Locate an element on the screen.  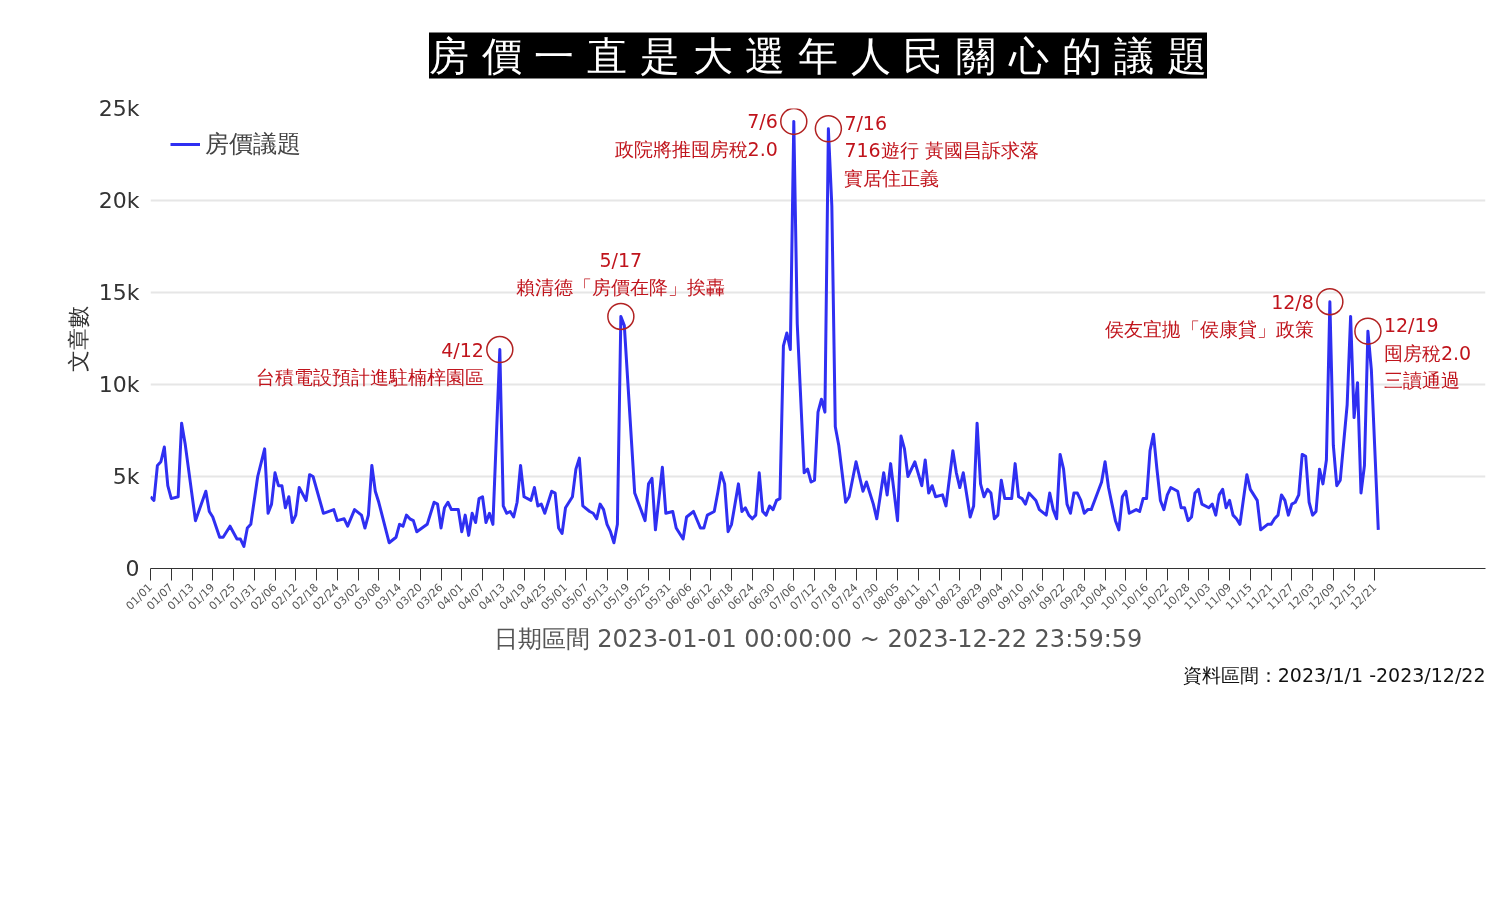
y-tick-label: 15k is located at coordinates (119, 292).